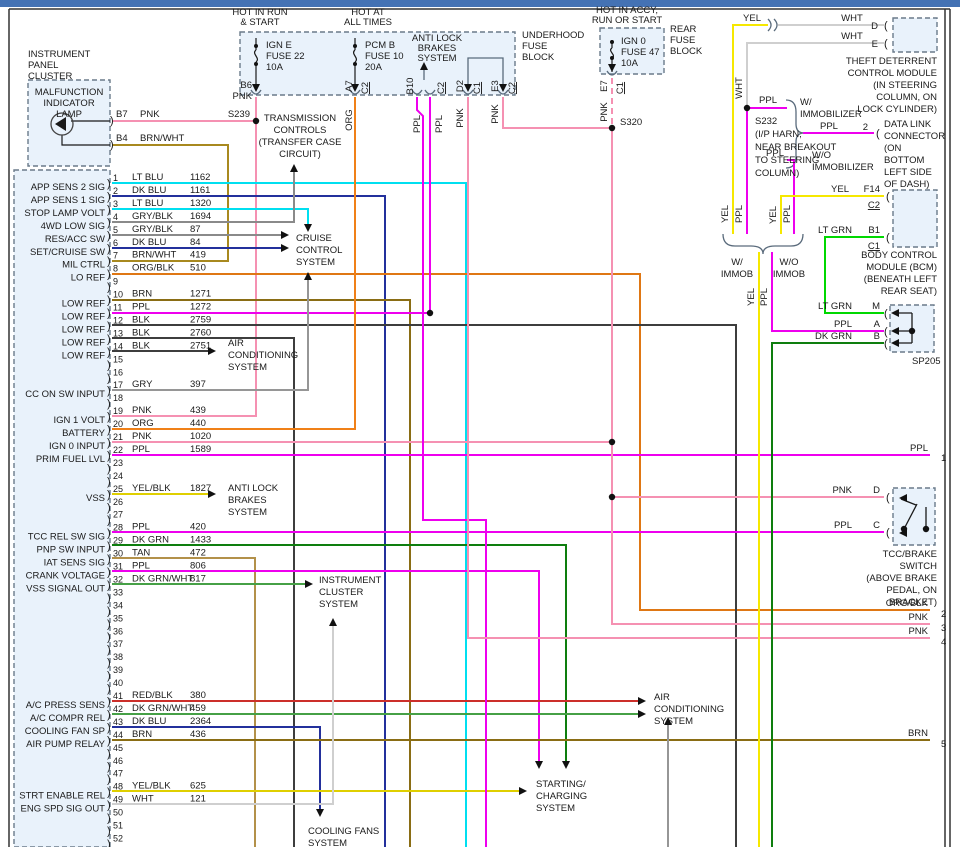 The height and width of the screenshot is (847, 960). I want to click on pin-39-terminal: ), so click(109, 676).